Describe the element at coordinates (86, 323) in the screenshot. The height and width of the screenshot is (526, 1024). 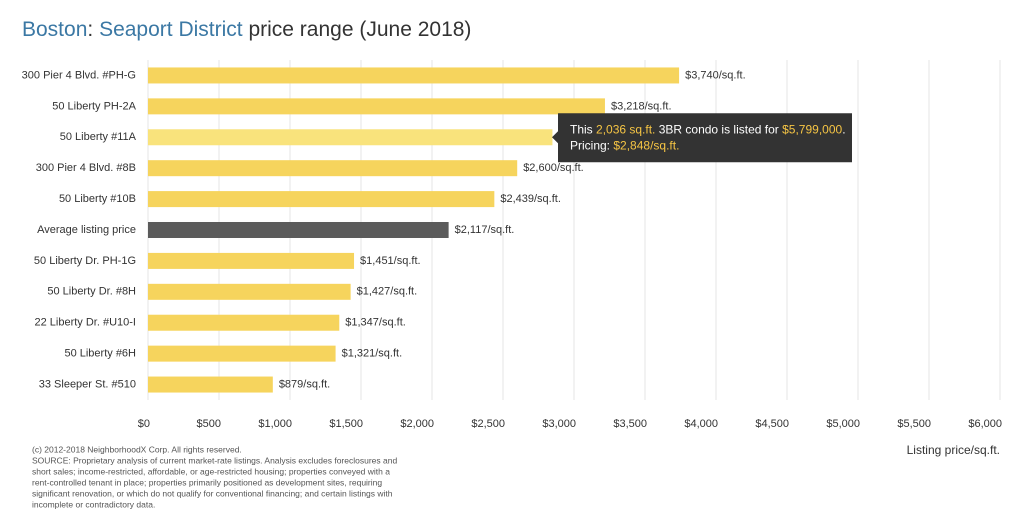
I see `y-tick-label: 22 Liberty Dr. #U10-I` at that location.